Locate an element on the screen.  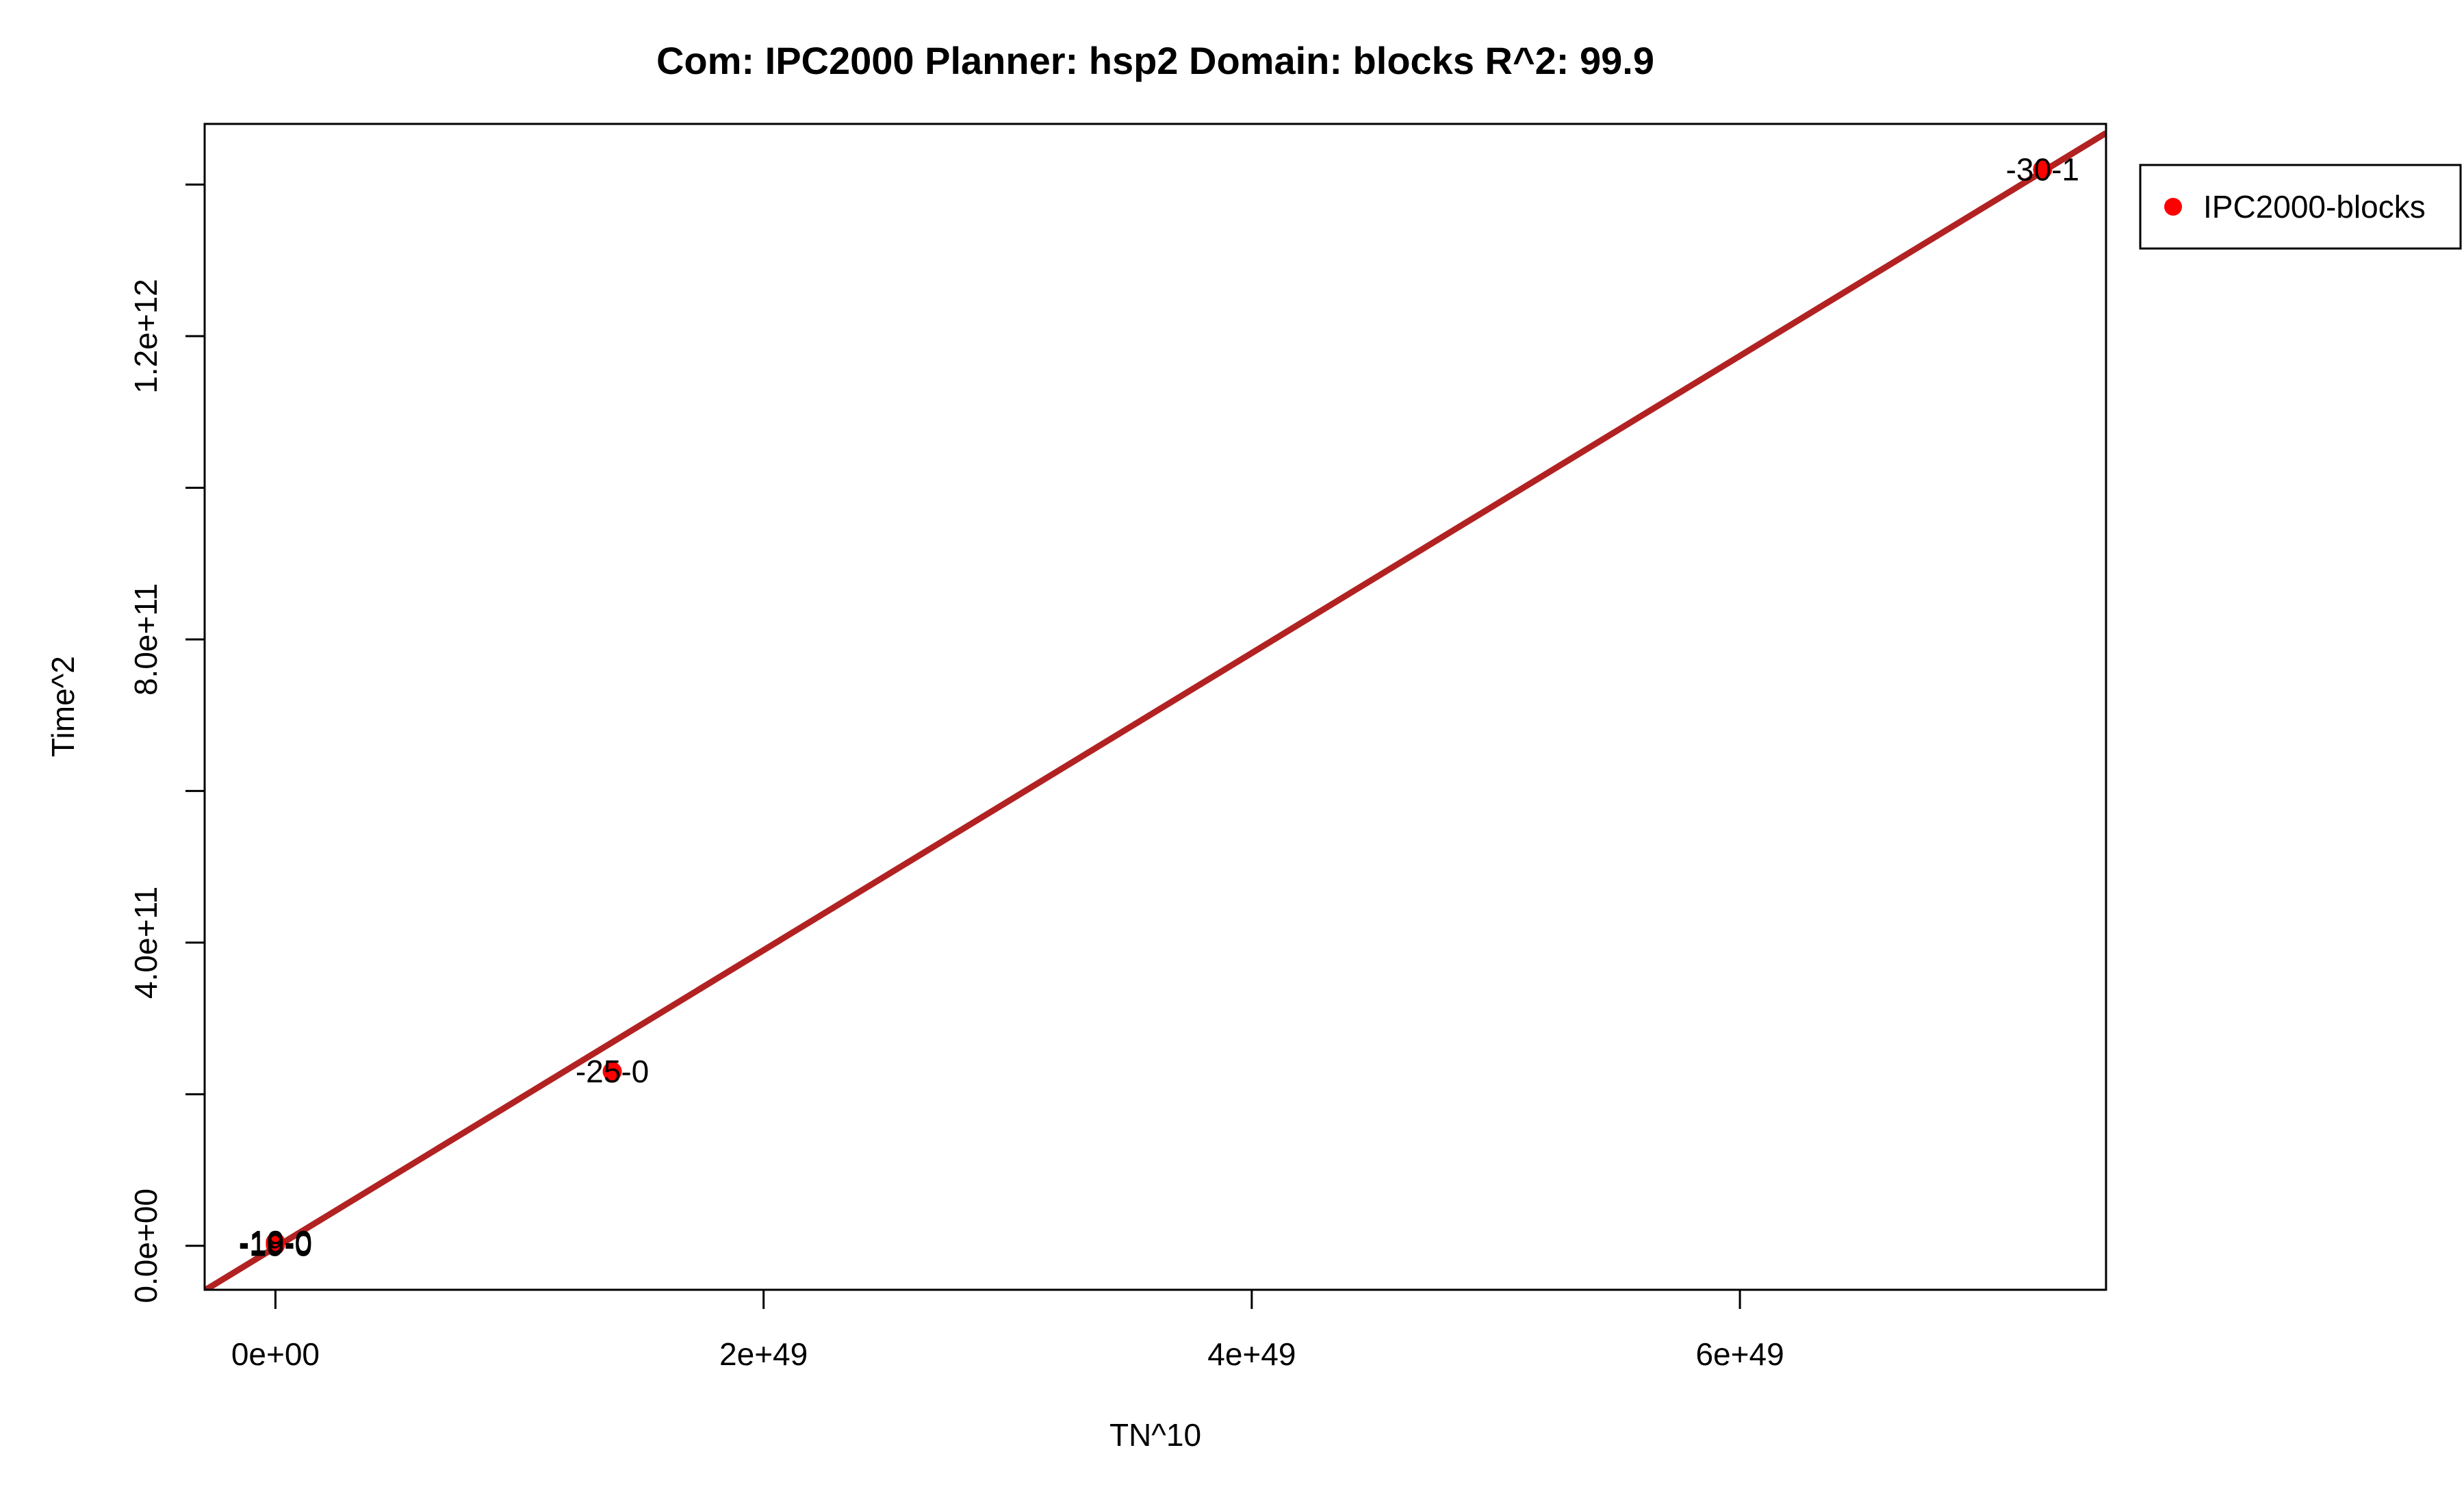
data-point-label: -18-0 is located at coordinates (275, 1243).